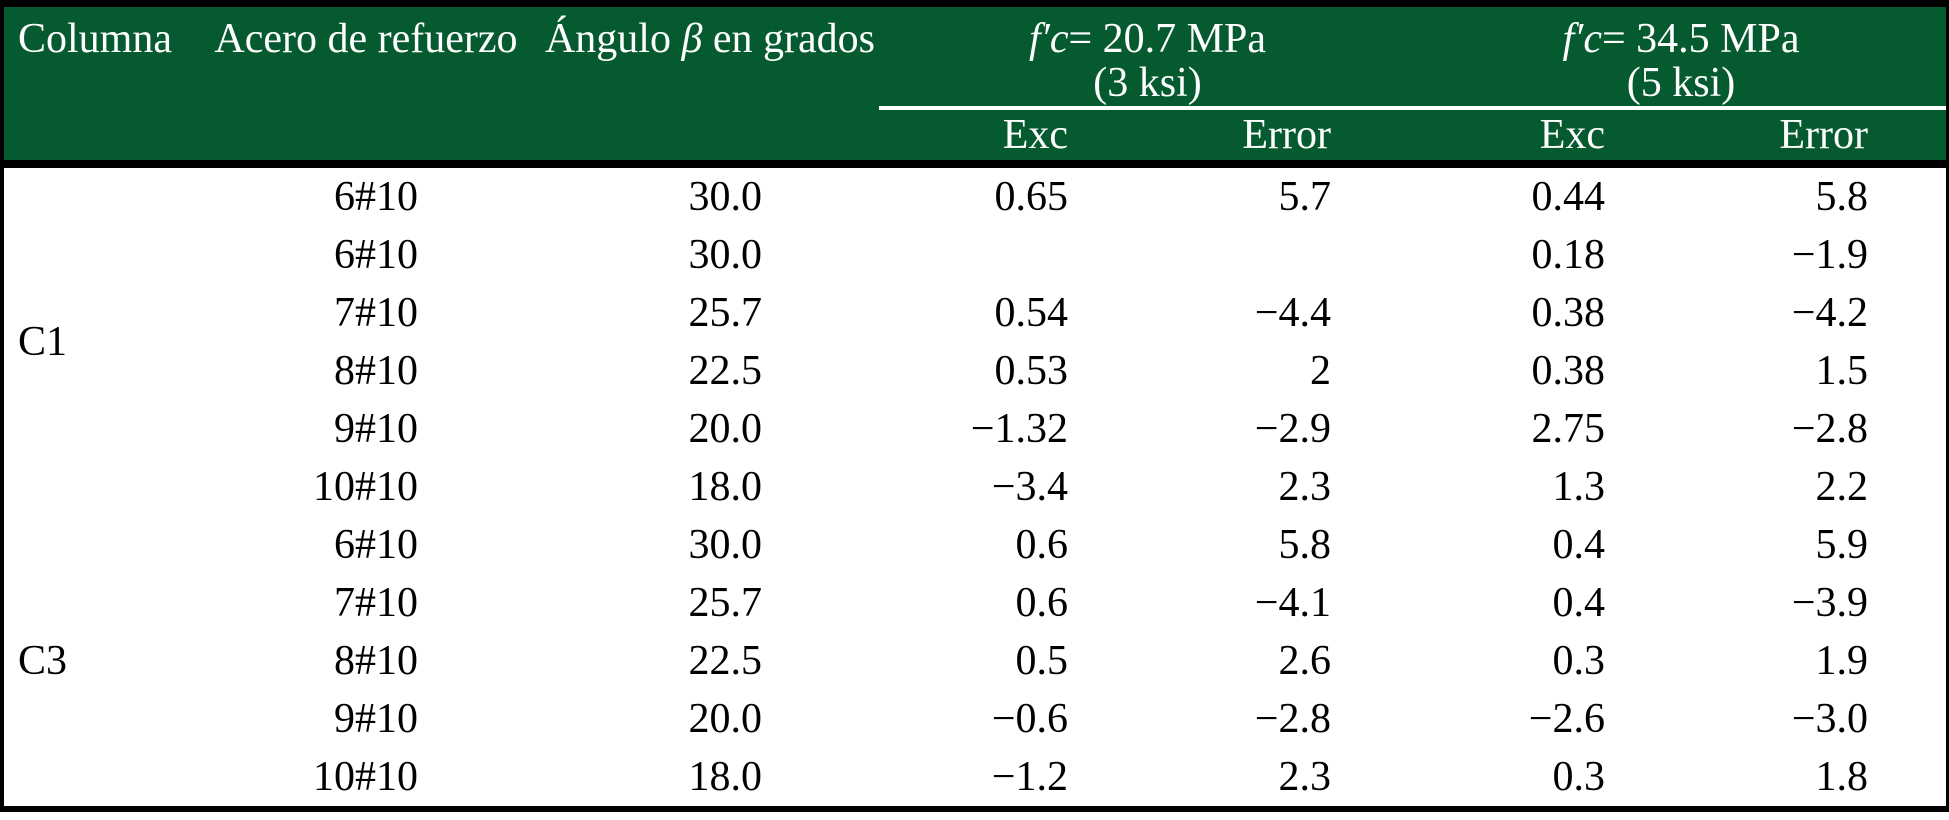 This screenshot has width=1949, height=820. Describe the element at coordinates (1842, 777) in the screenshot. I see `cell-error-34mpa: 1.8` at that location.